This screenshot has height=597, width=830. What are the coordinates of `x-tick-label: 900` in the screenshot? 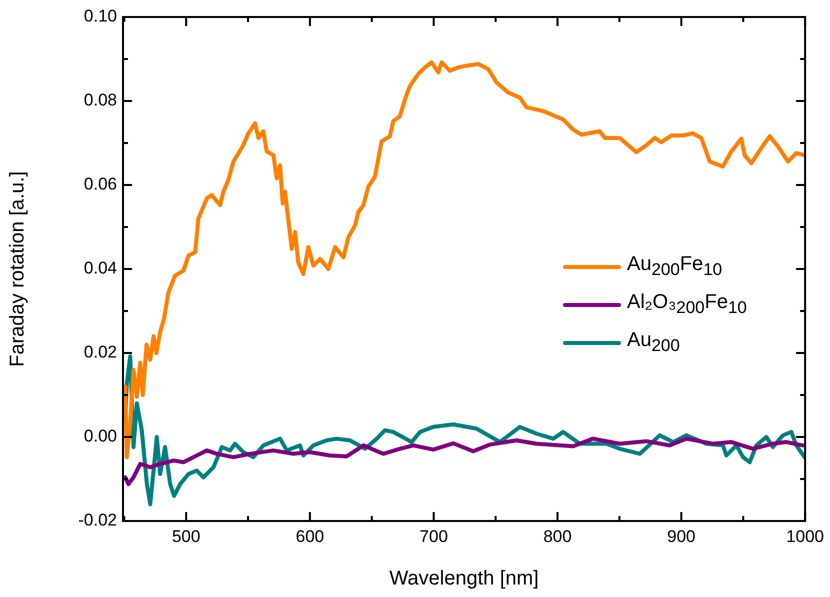 It's located at (681, 536).